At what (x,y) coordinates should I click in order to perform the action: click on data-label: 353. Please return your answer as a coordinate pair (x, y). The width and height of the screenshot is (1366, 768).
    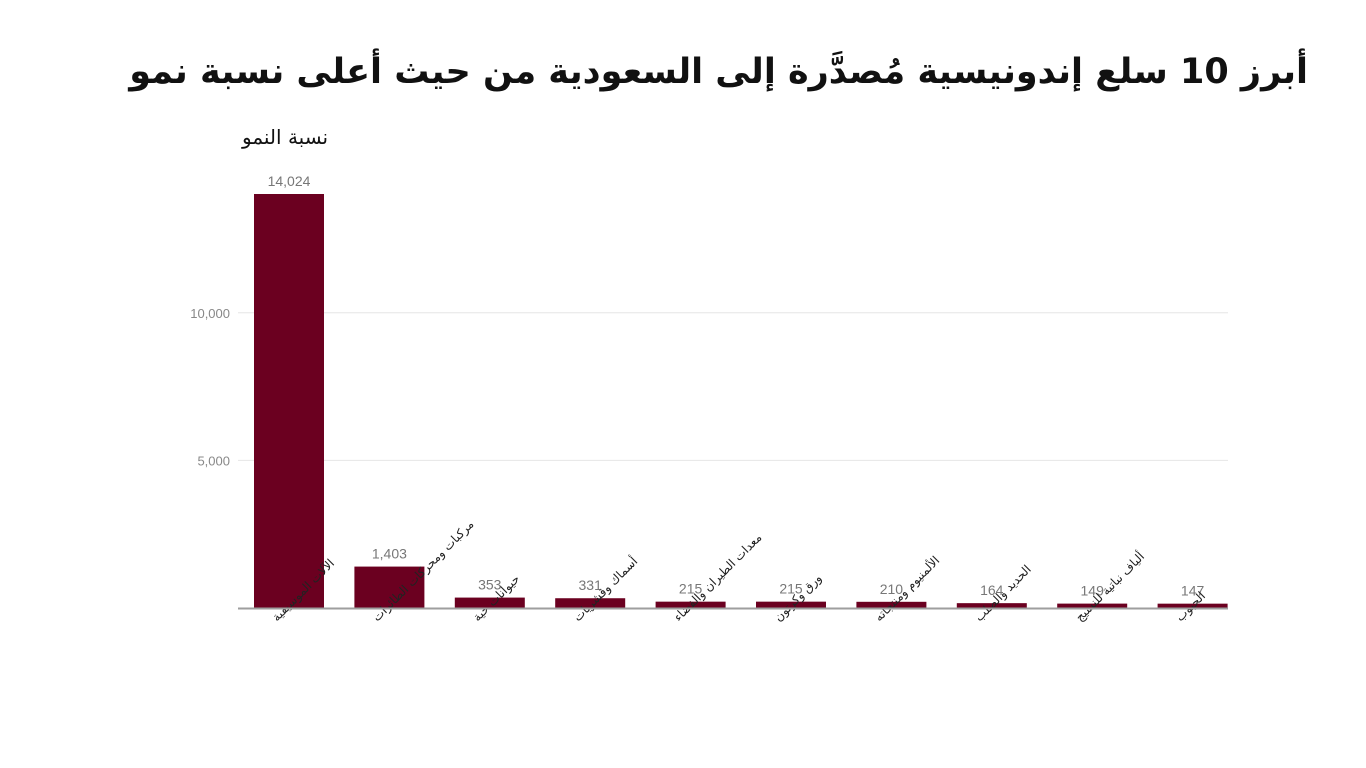
    Looking at the image, I should click on (490, 585).